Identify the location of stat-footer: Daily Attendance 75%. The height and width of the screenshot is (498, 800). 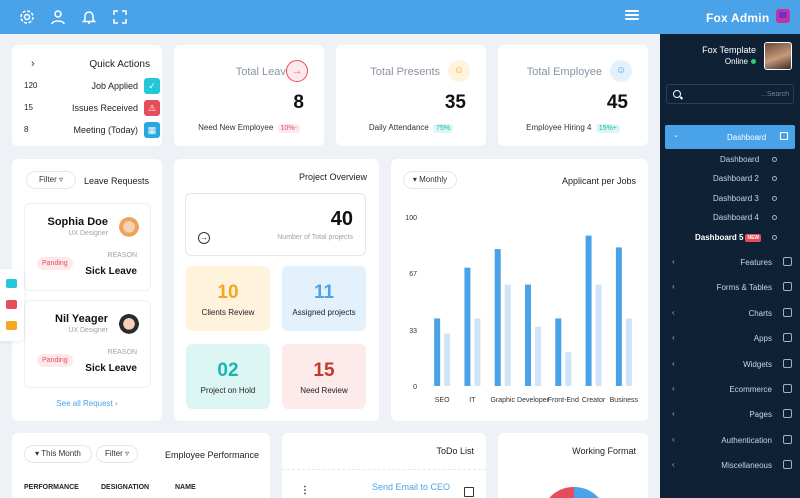
(411, 128).